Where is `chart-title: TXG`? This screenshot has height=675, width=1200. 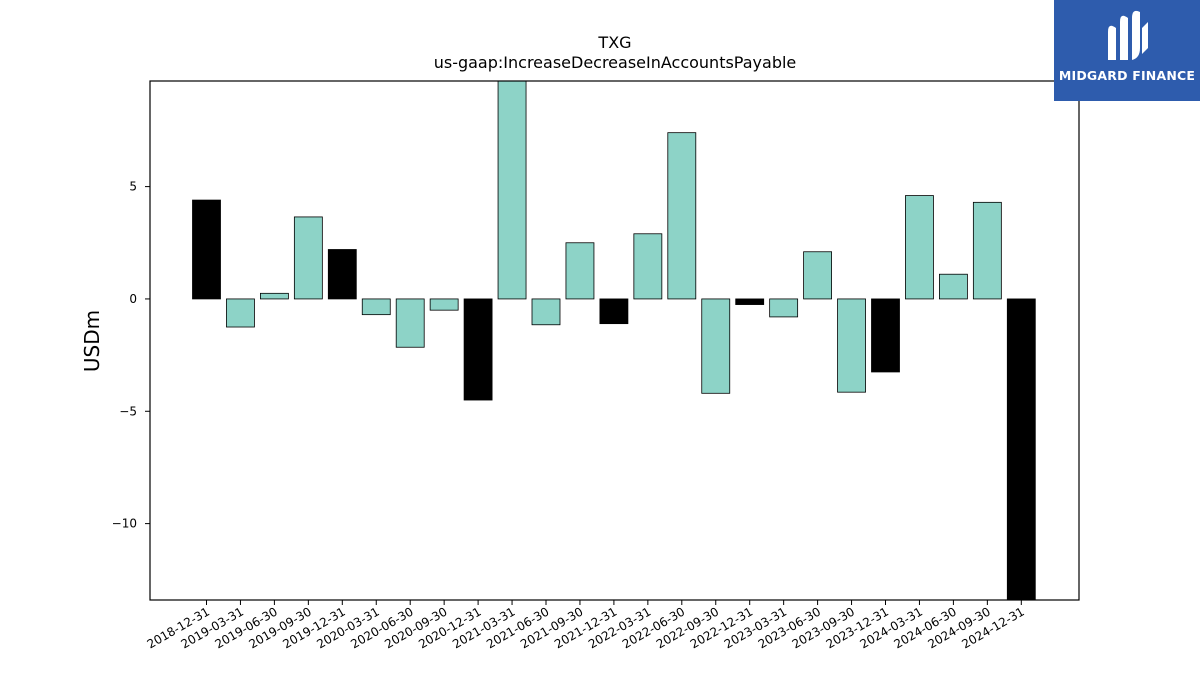
chart-title: TXG is located at coordinates (614, 42).